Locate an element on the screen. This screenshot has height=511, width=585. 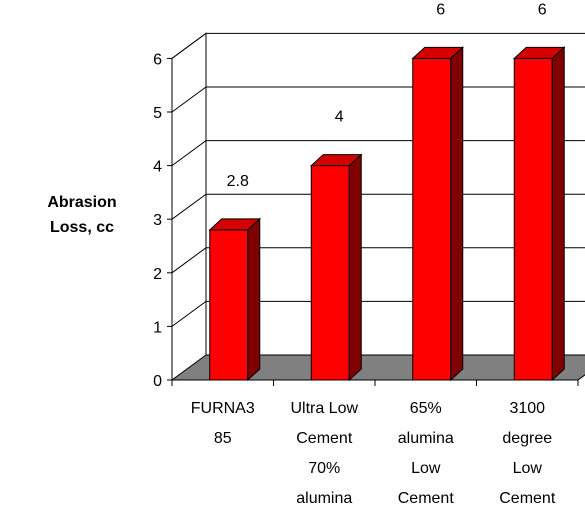
x-tick-label: 65% is located at coordinates (426, 408).